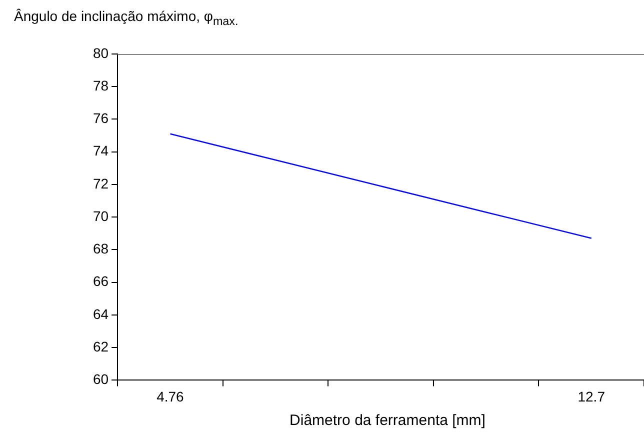  What do you see at coordinates (100, 183) in the screenshot?
I see `y-tick-label: 72` at bounding box center [100, 183].